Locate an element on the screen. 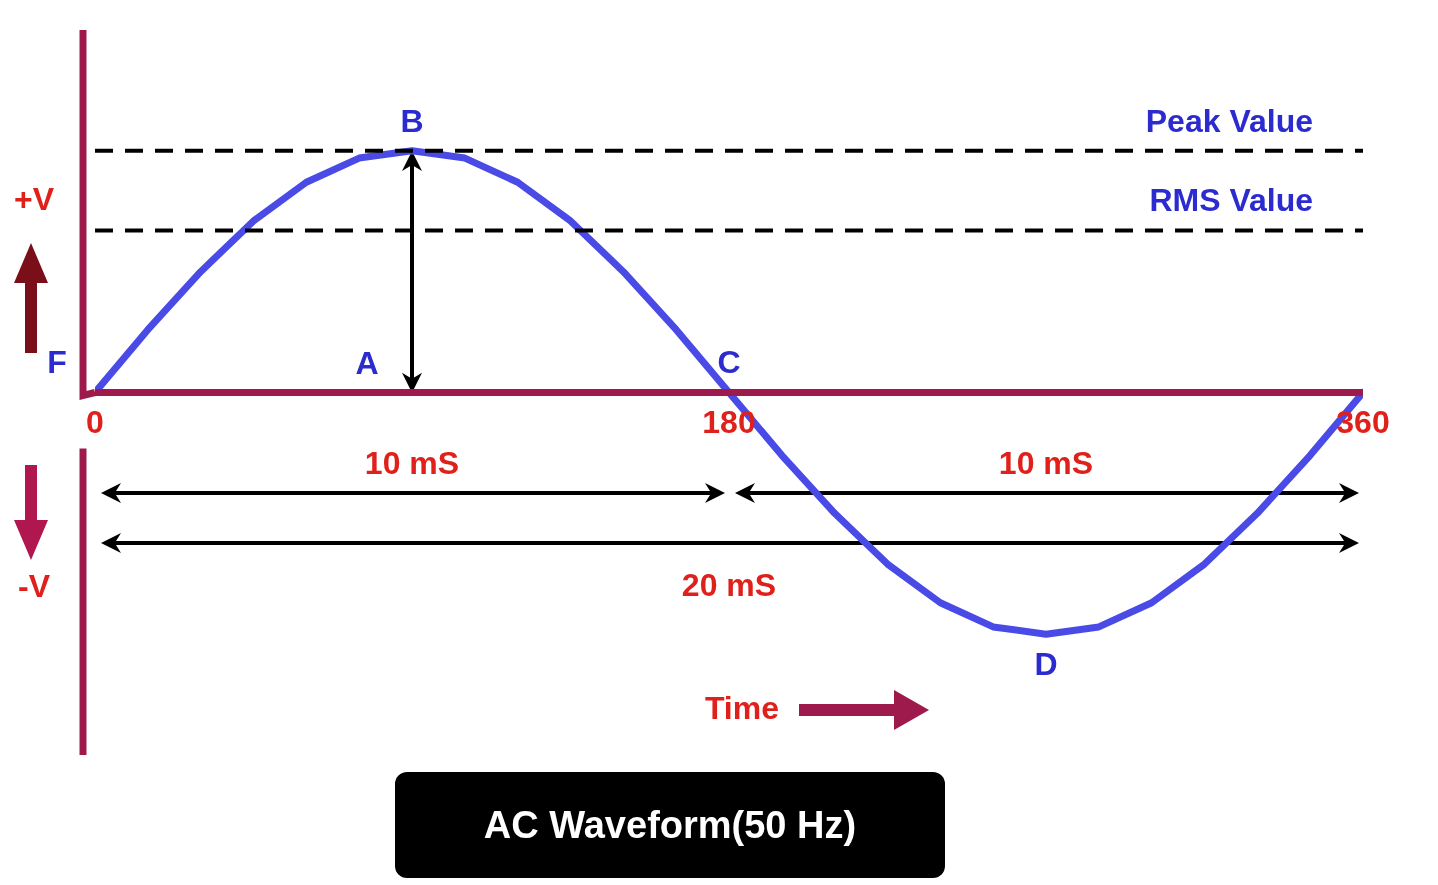 The height and width of the screenshot is (885, 1438). annotation: A is located at coordinates (367, 362).